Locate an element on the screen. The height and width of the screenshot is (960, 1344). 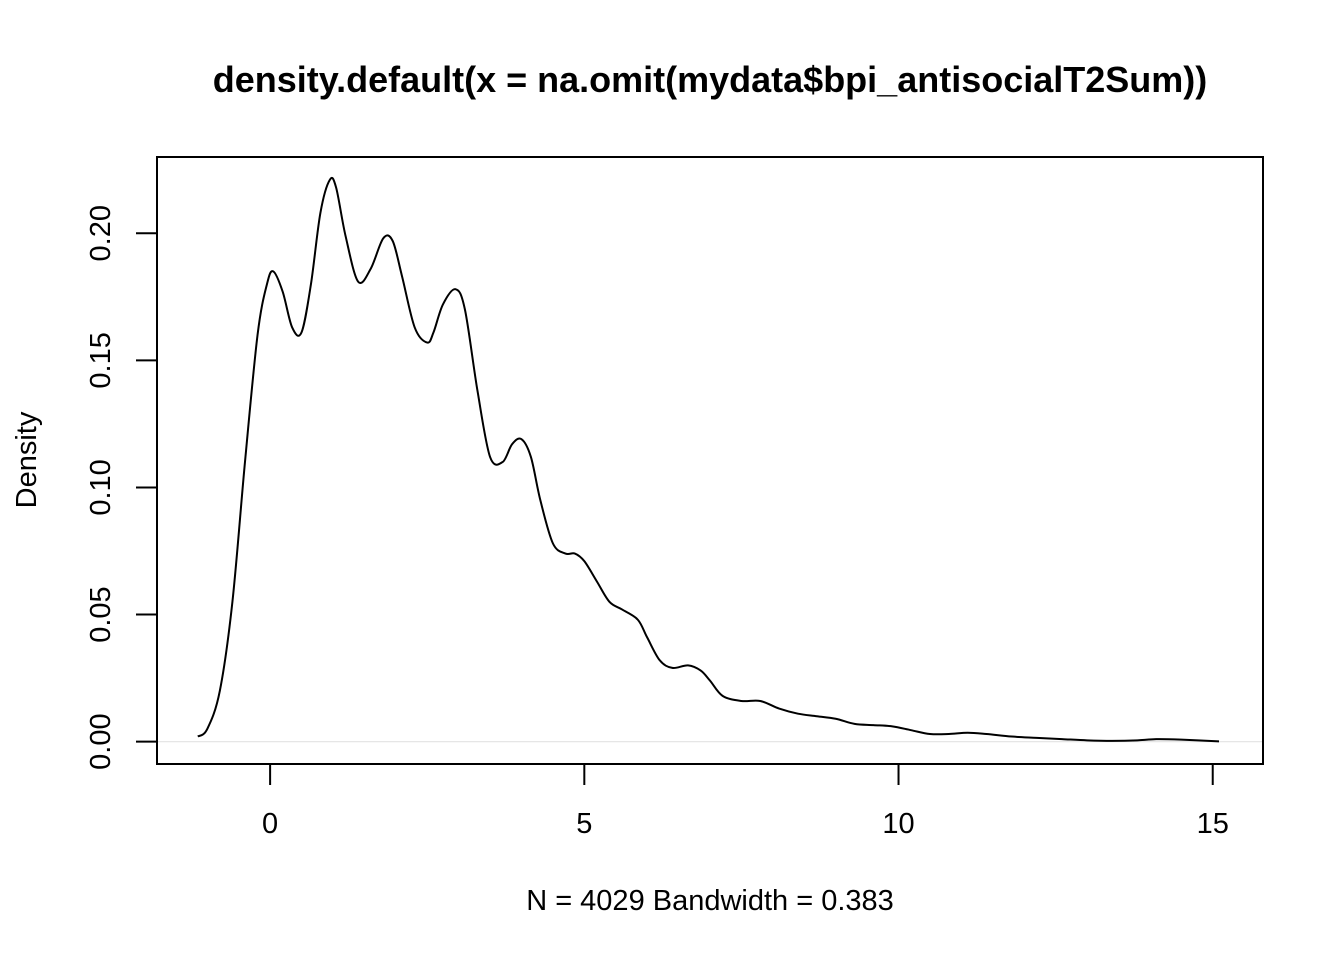
y-axis-label: Density is located at coordinates (27, 459).